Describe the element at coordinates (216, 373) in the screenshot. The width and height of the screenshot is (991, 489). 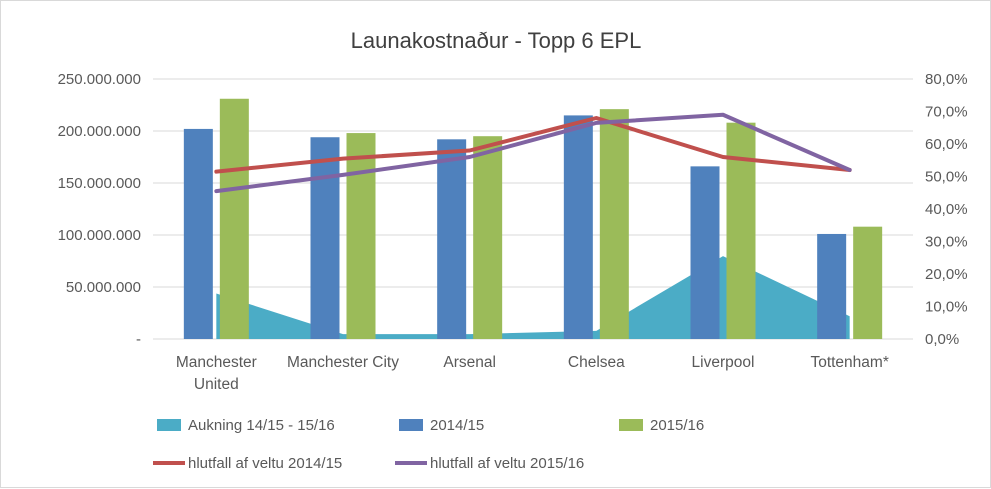
I see `x-category-label: Manchester United` at that location.